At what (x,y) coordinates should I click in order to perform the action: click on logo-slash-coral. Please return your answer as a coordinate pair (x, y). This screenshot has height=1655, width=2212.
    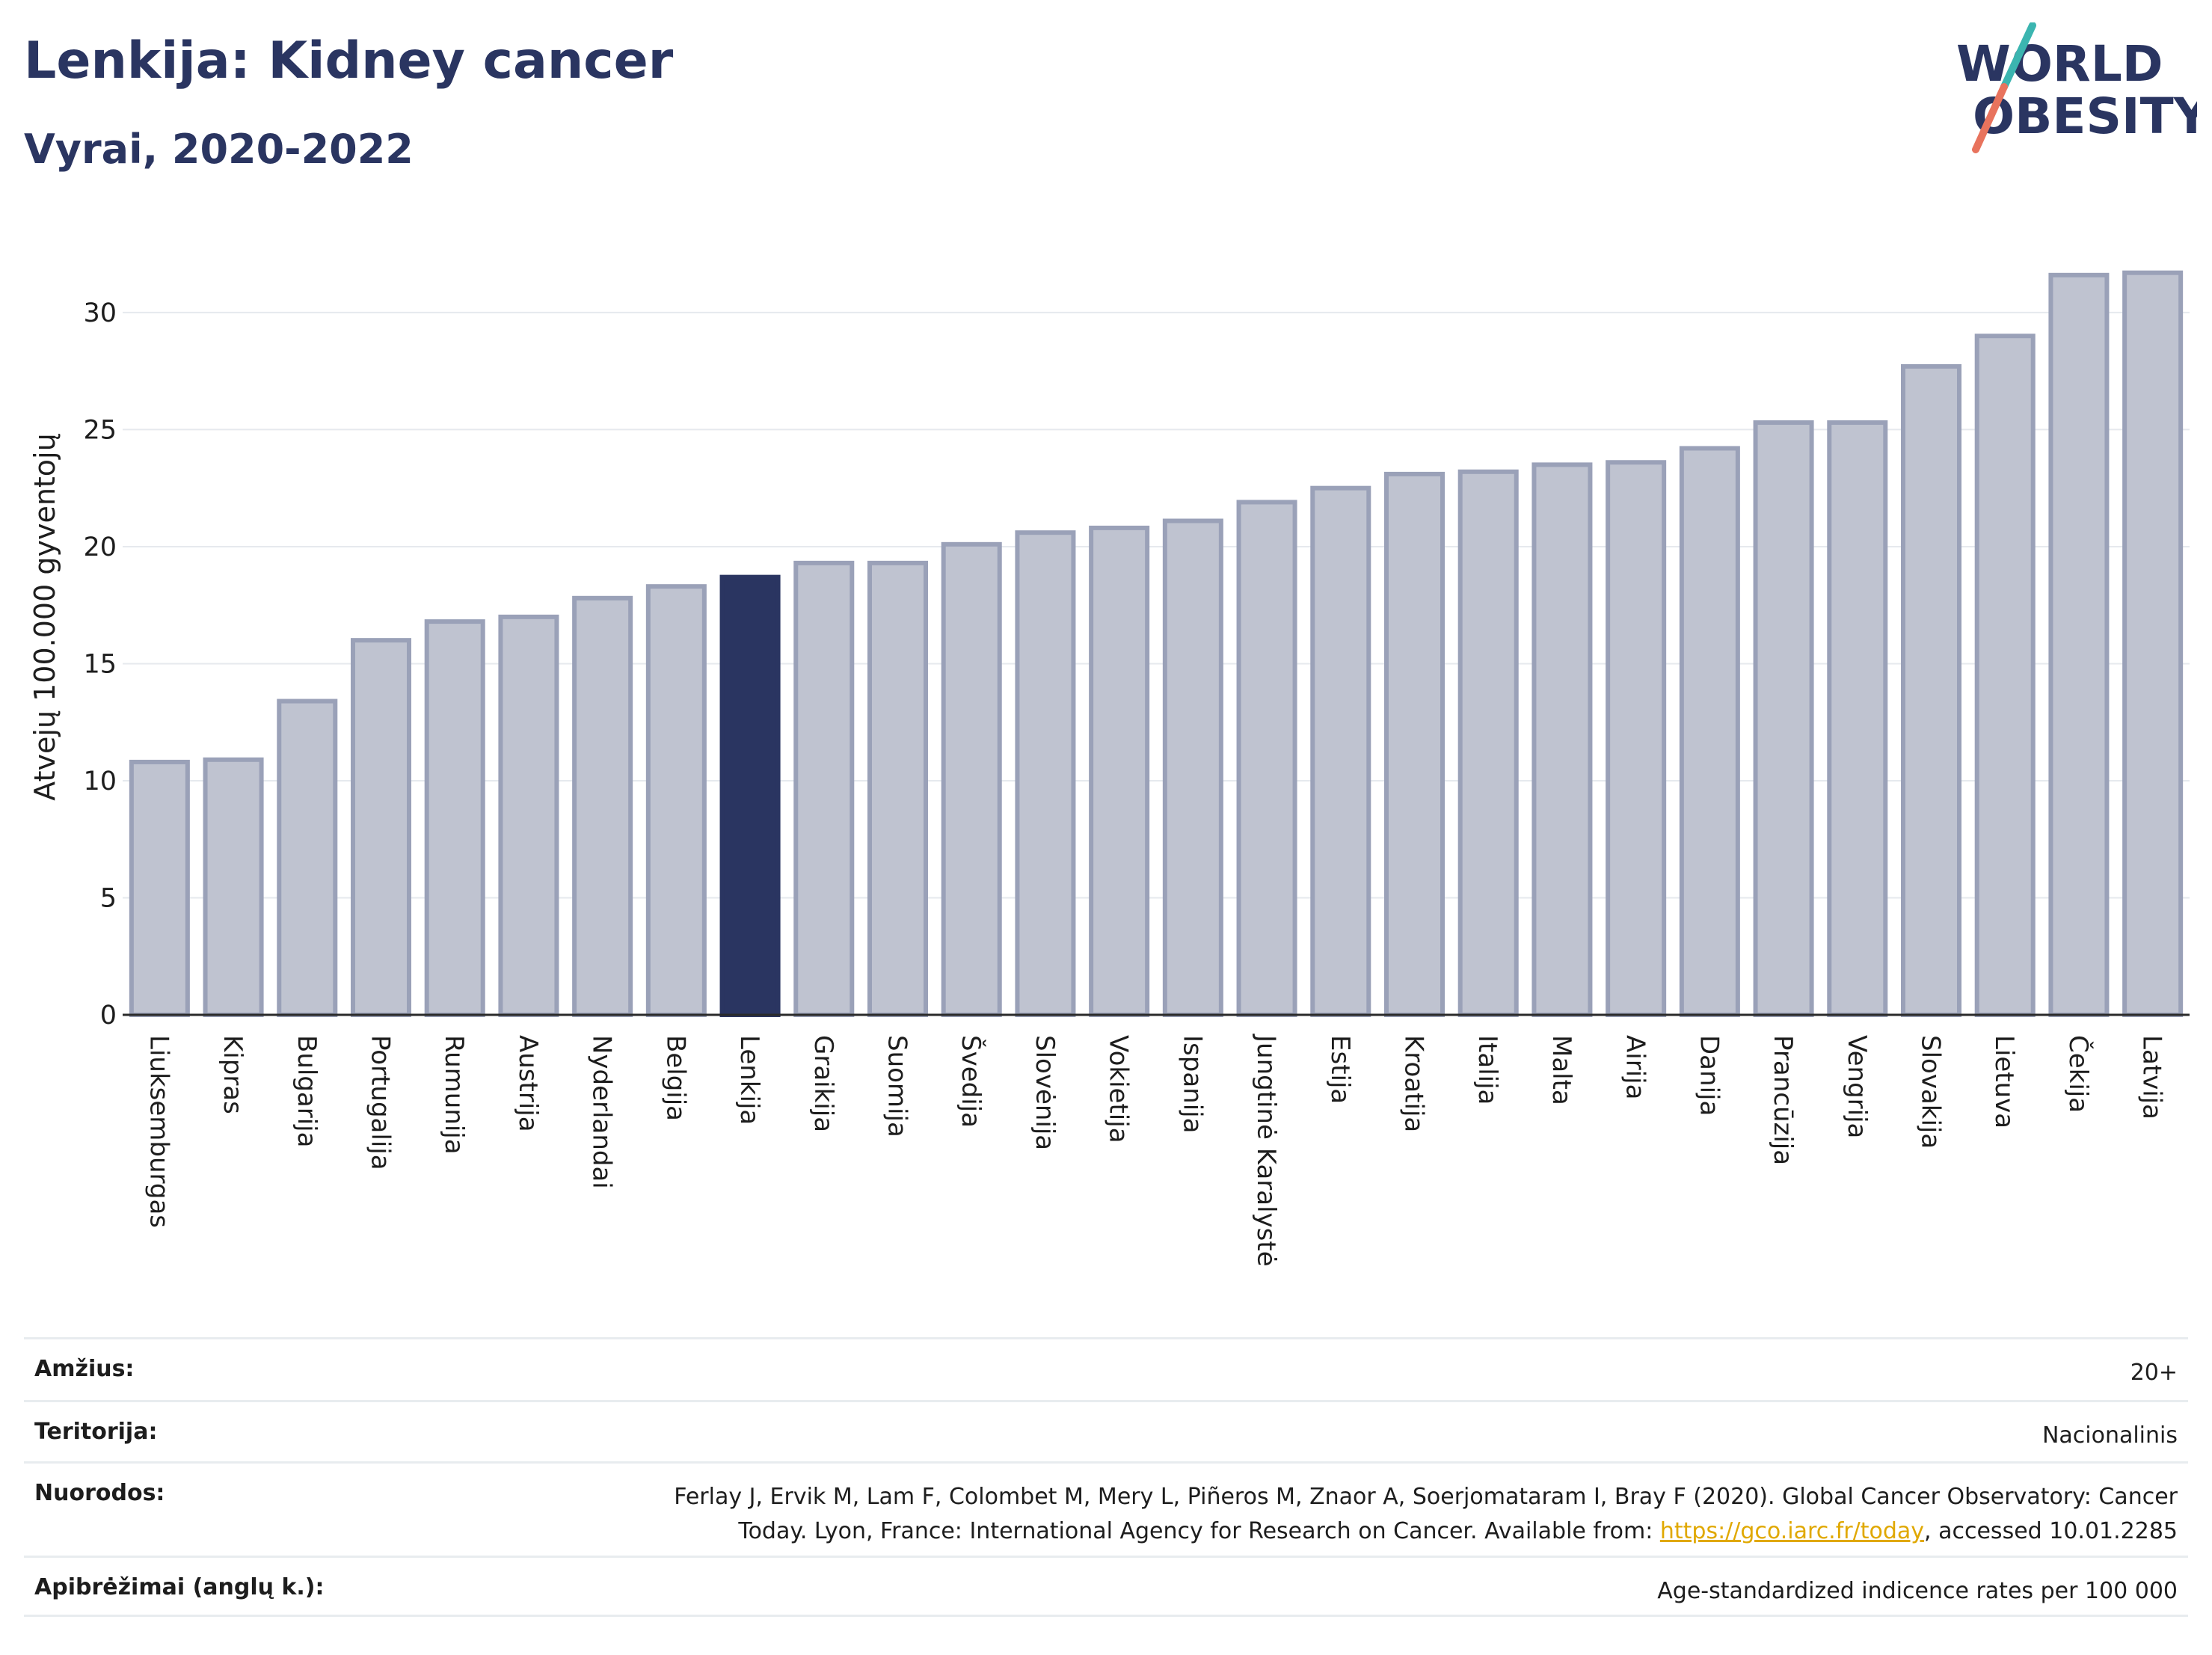
    Looking at the image, I should click on (1990, 118).